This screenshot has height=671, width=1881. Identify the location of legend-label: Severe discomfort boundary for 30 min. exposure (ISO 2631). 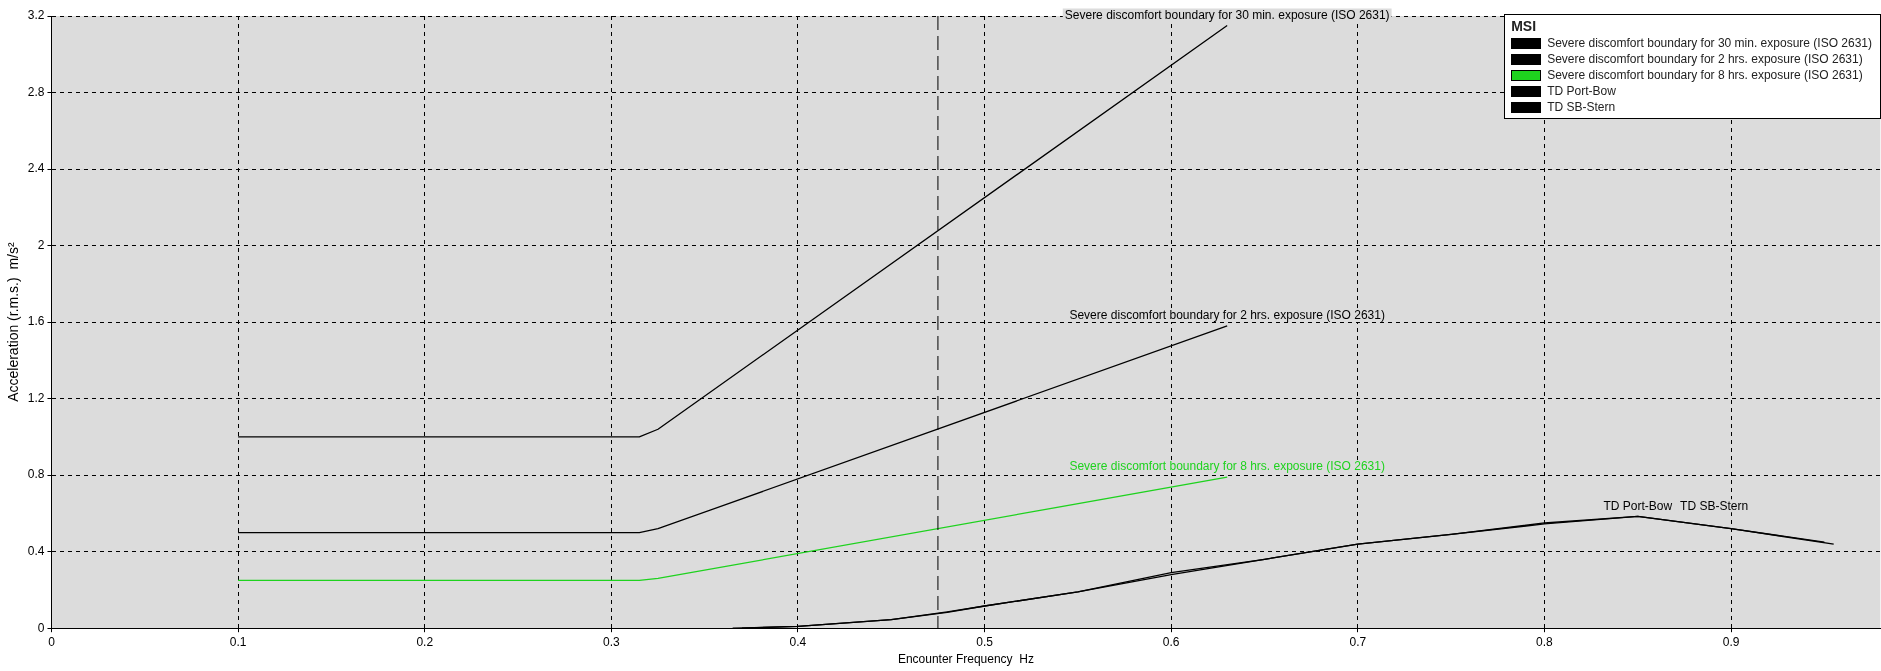
(1709, 43).